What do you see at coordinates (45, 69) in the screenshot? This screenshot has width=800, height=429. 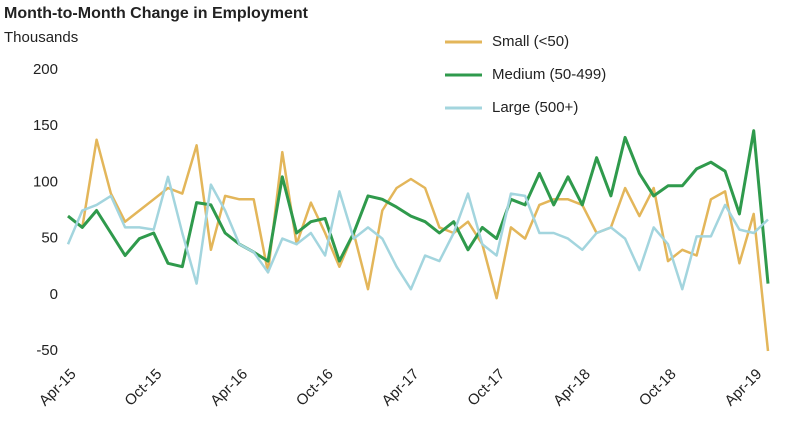 I see `y-tick-label: 200` at bounding box center [45, 69].